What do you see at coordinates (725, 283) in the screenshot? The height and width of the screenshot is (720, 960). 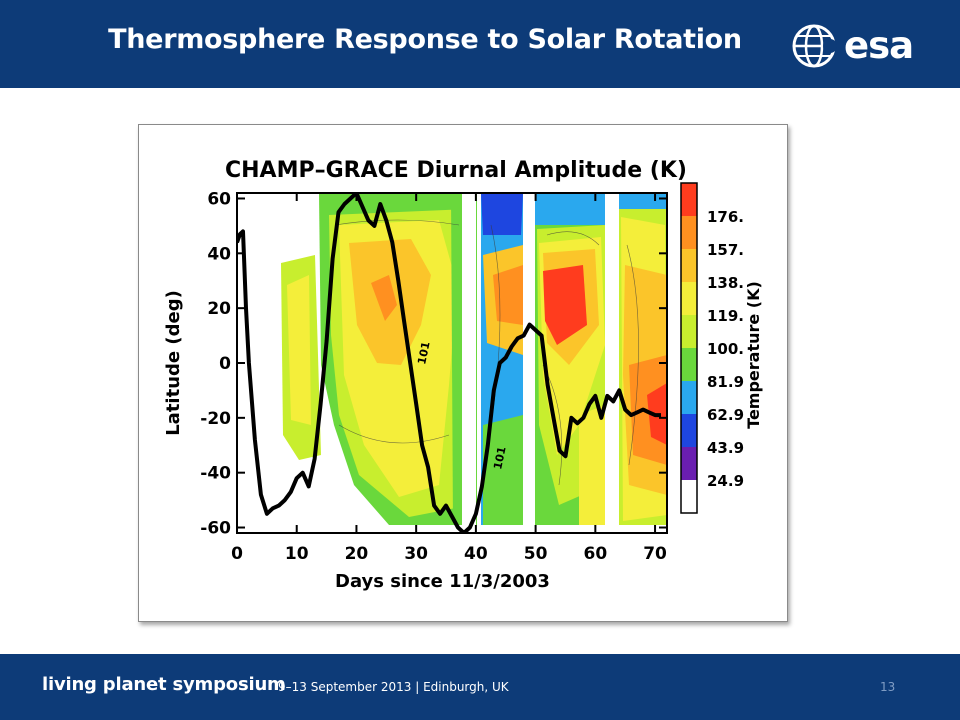 I see `colorbar-tick-label: 138.` at bounding box center [725, 283].